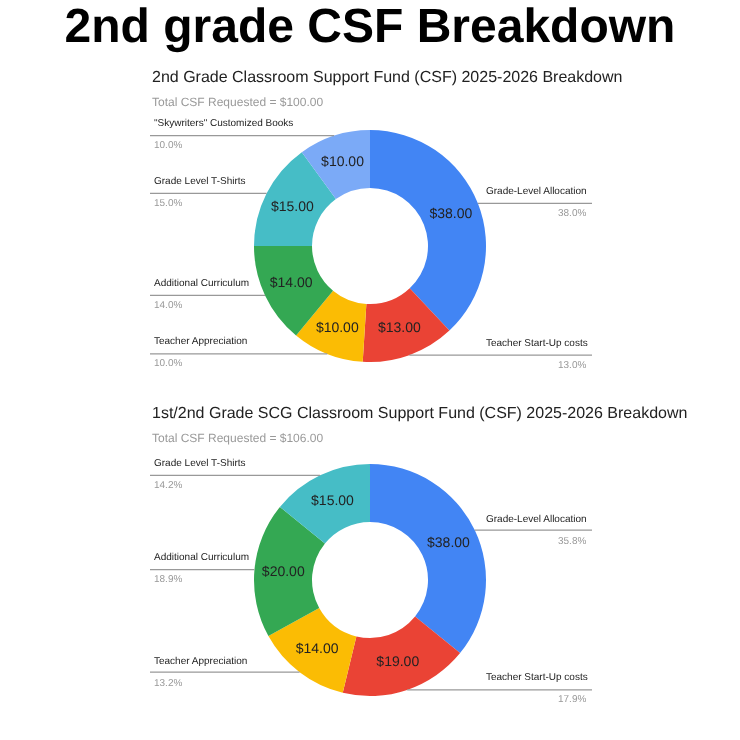 The height and width of the screenshot is (740, 740). Describe the element at coordinates (420, 413) in the screenshot. I see `chart-title: 1st/2nd Grade SCG Classroom Support Fund (CSF) 2025-2026 Breakdown` at that location.